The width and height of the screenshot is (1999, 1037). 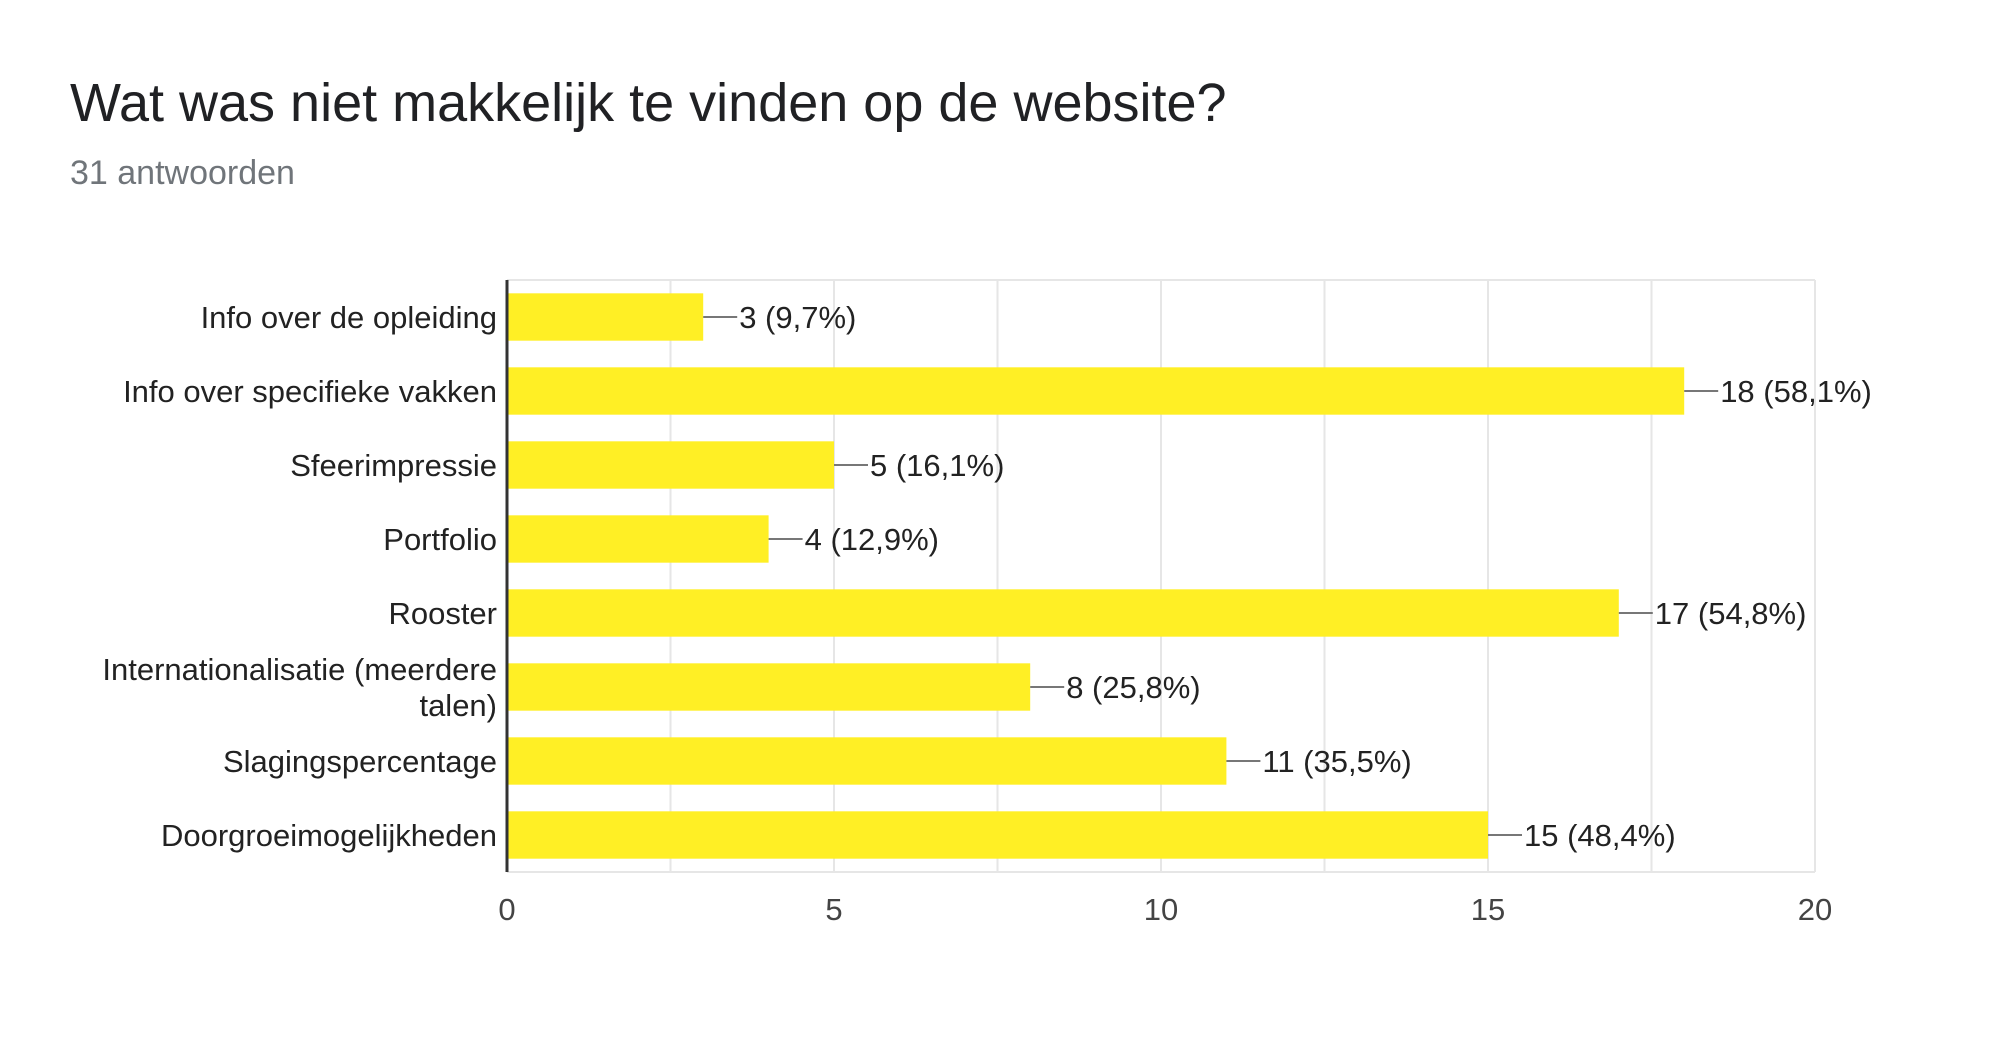 What do you see at coordinates (833, 909) in the screenshot?
I see `x-tick-label: 5` at bounding box center [833, 909].